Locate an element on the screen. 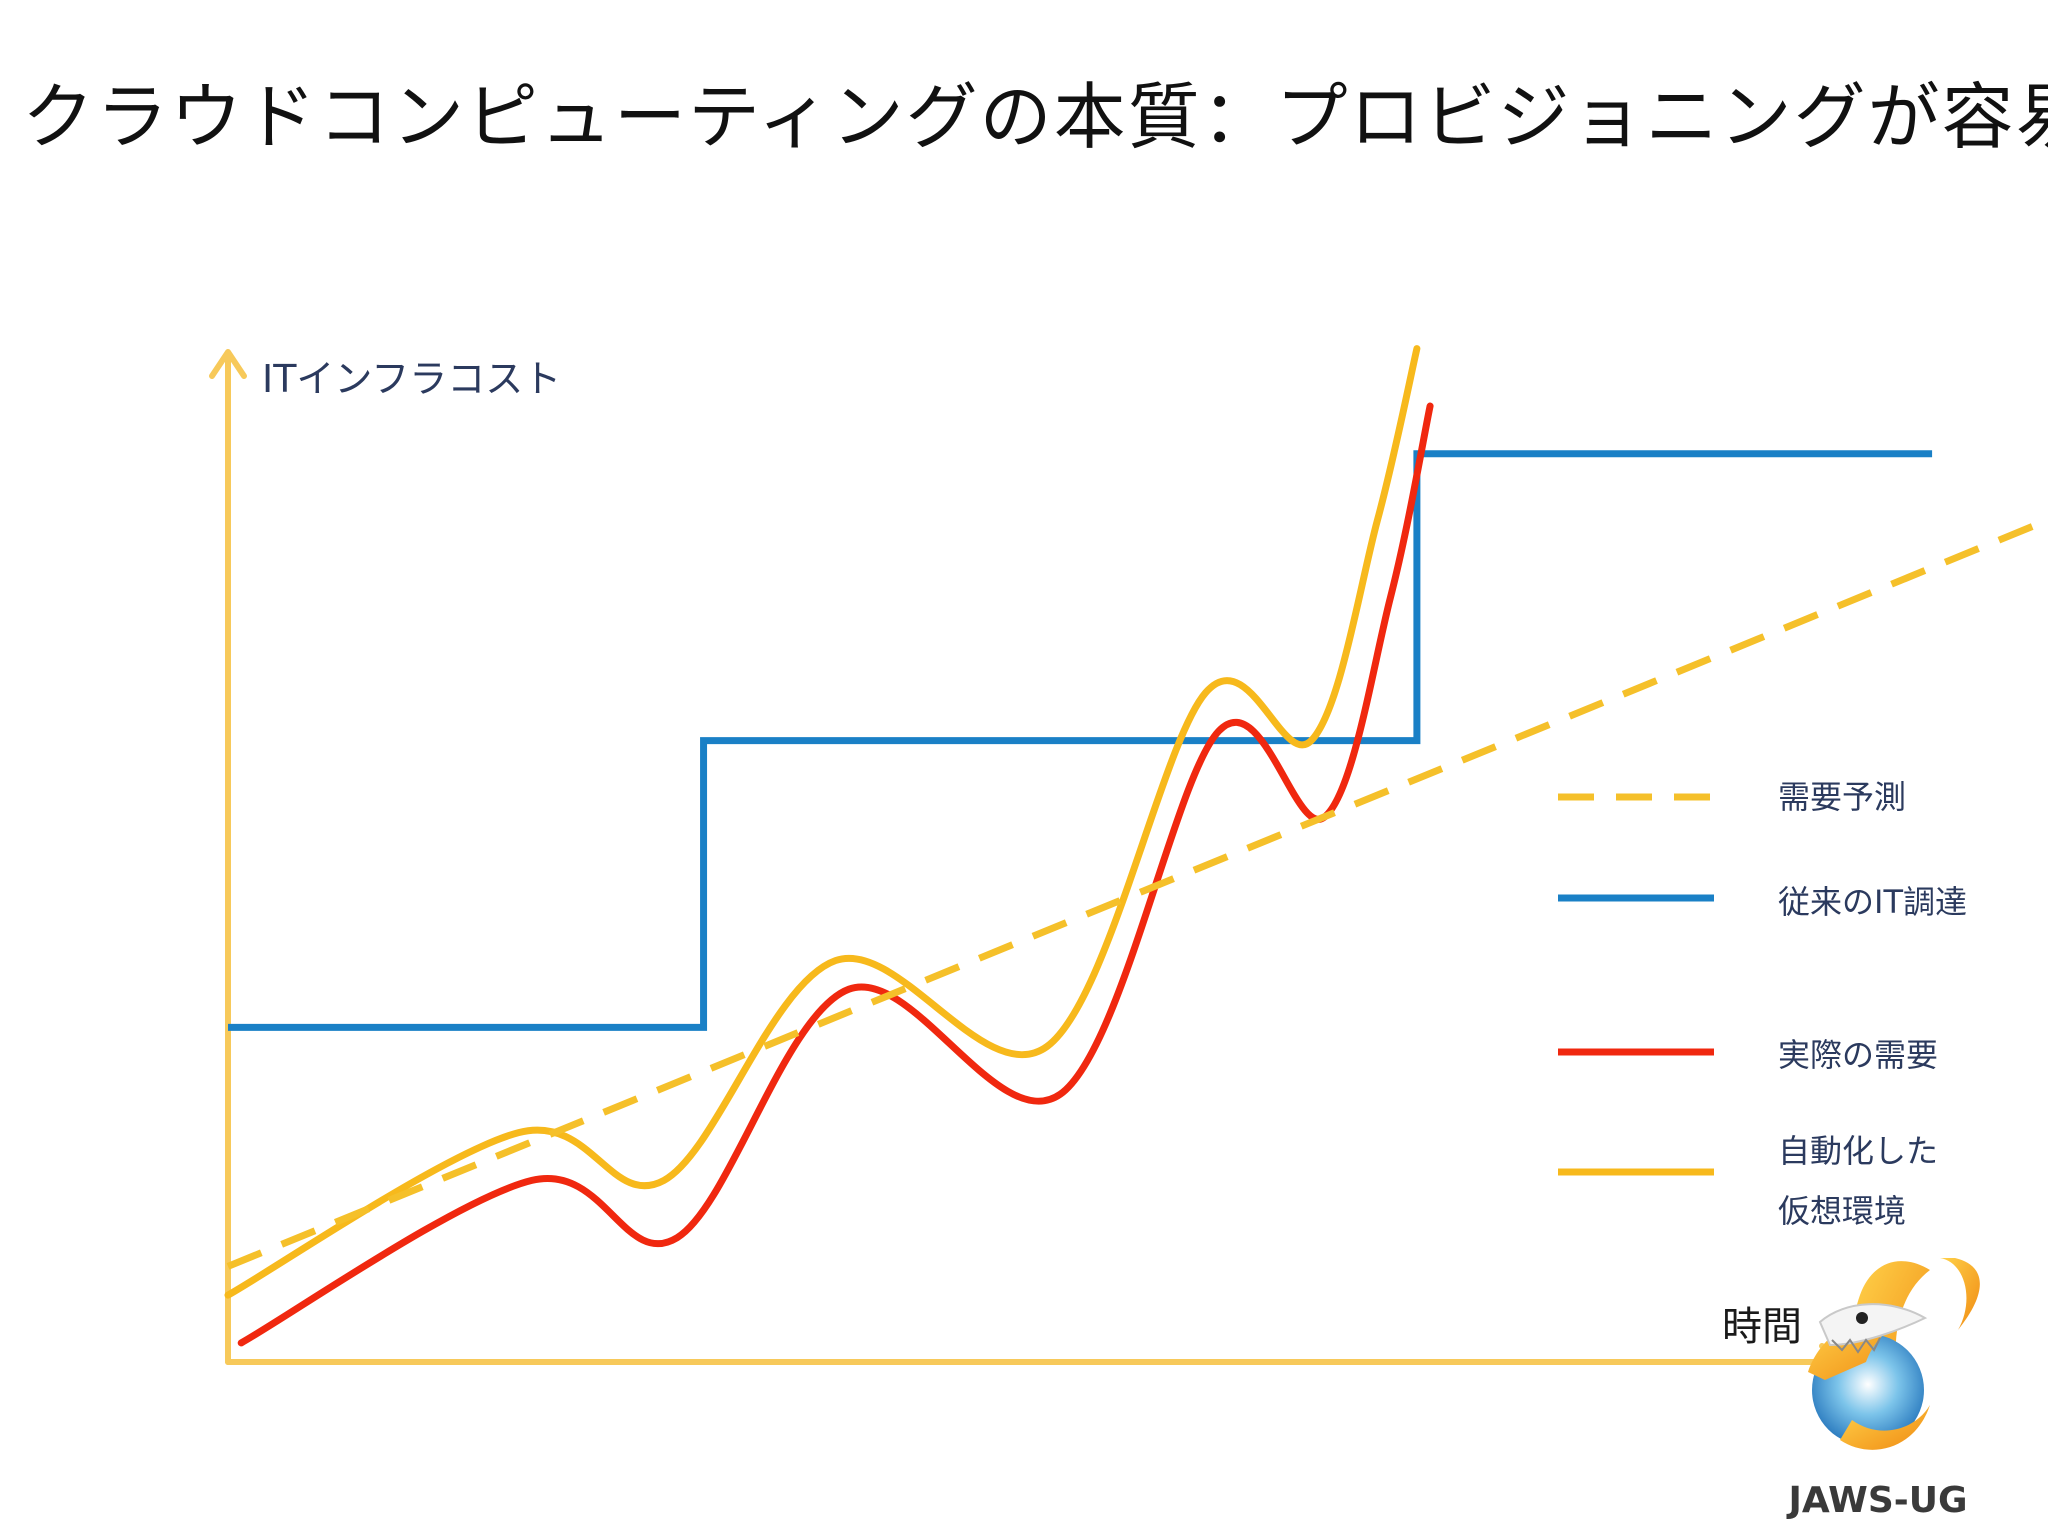 This screenshot has width=2048, height=1536. y-axis-arrow is located at coordinates (228, 364).